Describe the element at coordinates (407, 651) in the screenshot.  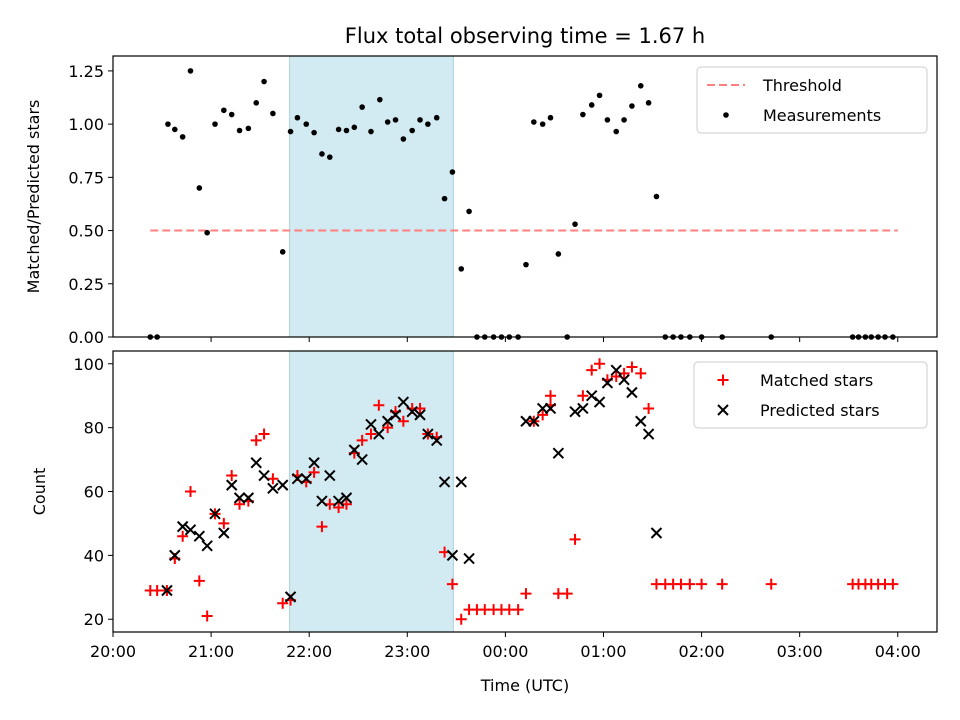
I see `x-tick-label: 23:00` at that location.